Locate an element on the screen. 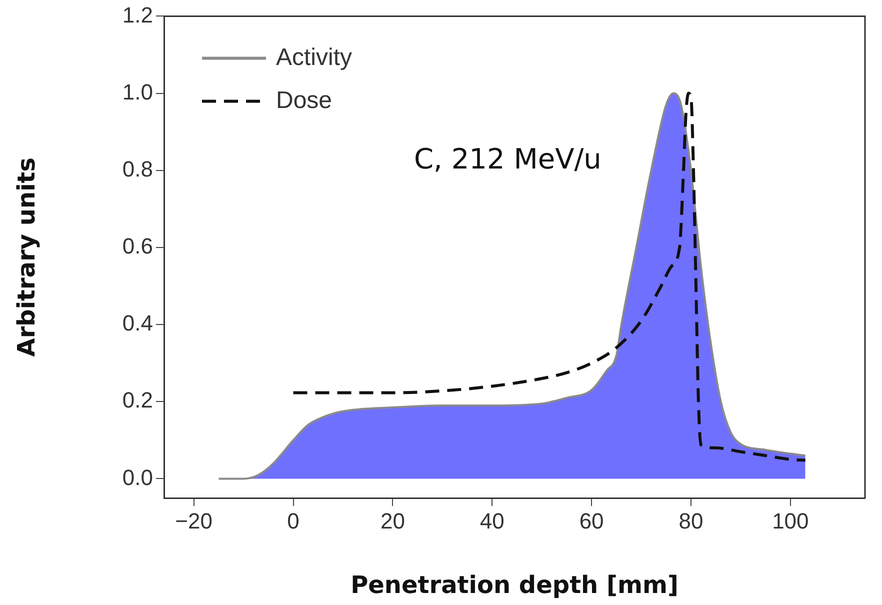 Image resolution: width=882 pixels, height=605 pixels. x-tick-label: 20 is located at coordinates (392, 521).